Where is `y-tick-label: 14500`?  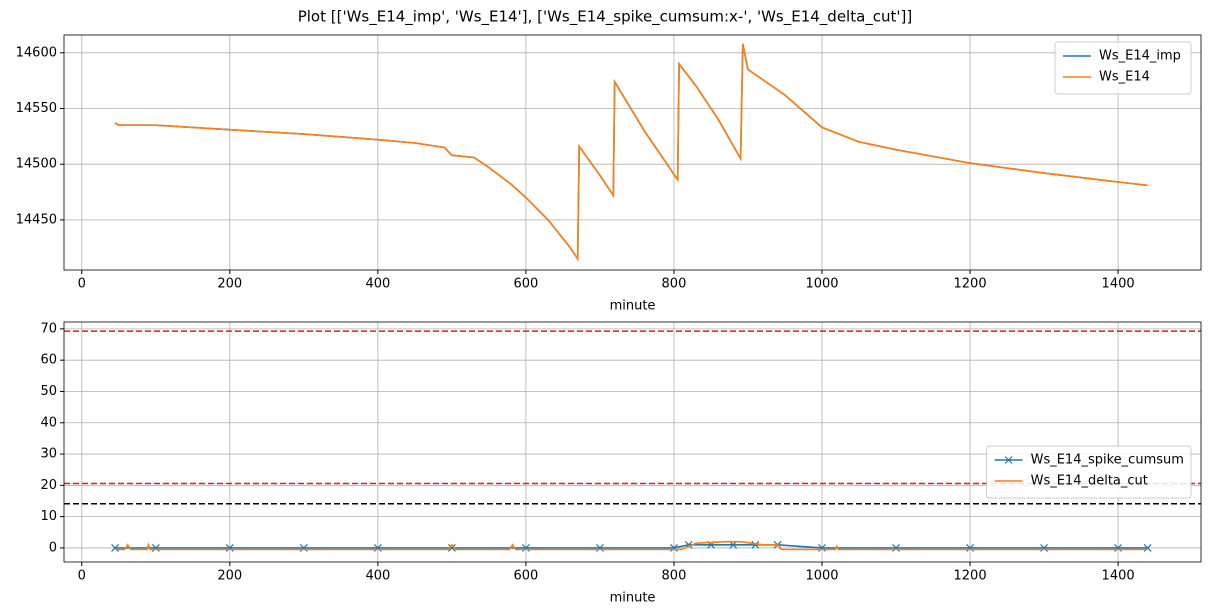
y-tick-label: 14500 is located at coordinates (36, 164).